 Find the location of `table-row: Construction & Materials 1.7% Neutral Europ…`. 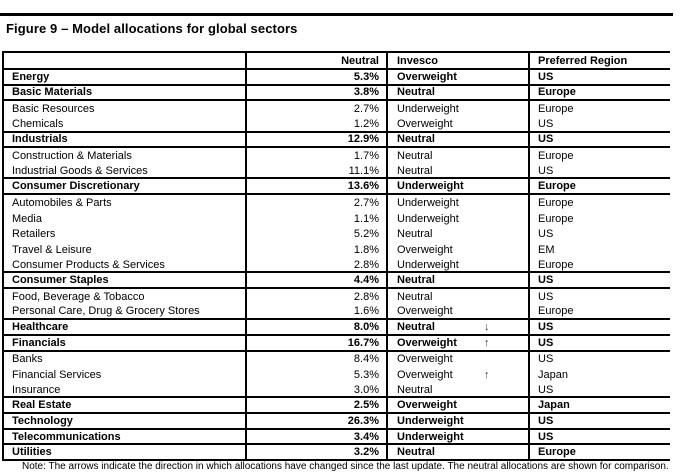

table-row: Construction & Materials 1.7% Neutral Europ… is located at coordinates (337, 156).